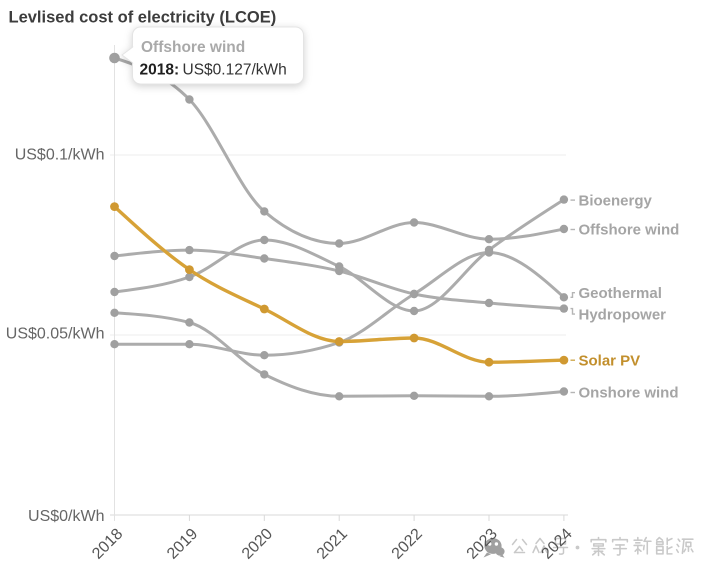 The height and width of the screenshot is (573, 717). Describe the element at coordinates (620, 293) in the screenshot. I see `svg-text: Geothermal` at that location.